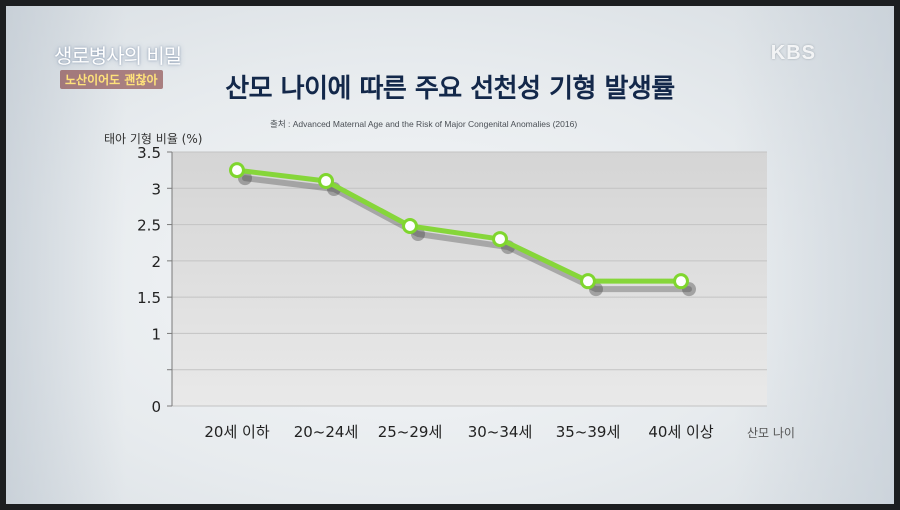 Image resolution: width=900 pixels, height=510 pixels. What do you see at coordinates (793, 53) in the screenshot?
I see `broadcaster-logo: KBS` at bounding box center [793, 53].